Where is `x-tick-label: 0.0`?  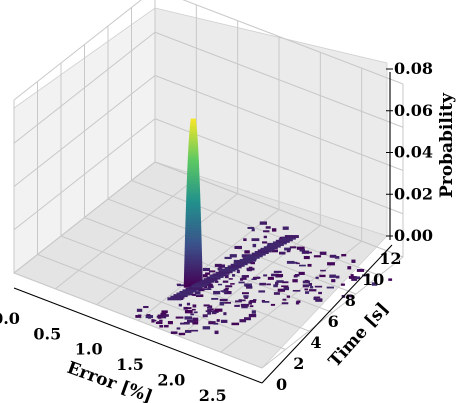
x-tick-label: 0.0 is located at coordinates (10, 318).